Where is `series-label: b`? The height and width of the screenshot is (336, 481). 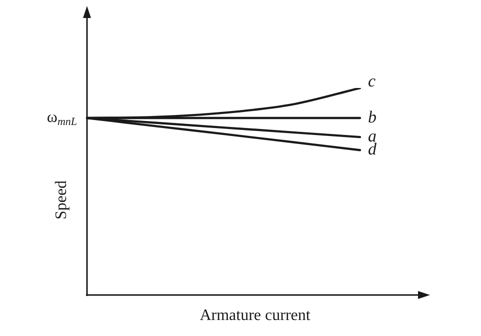 series-label: b is located at coordinates (372, 116).